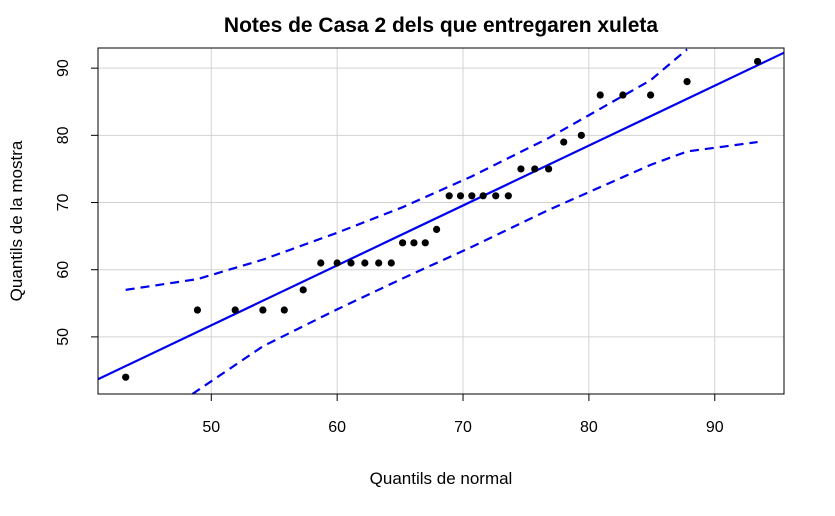 This screenshot has height=516, width=835. Describe the element at coordinates (16, 220) in the screenshot. I see `y-axis-label: Quantils de la mostra` at that location.